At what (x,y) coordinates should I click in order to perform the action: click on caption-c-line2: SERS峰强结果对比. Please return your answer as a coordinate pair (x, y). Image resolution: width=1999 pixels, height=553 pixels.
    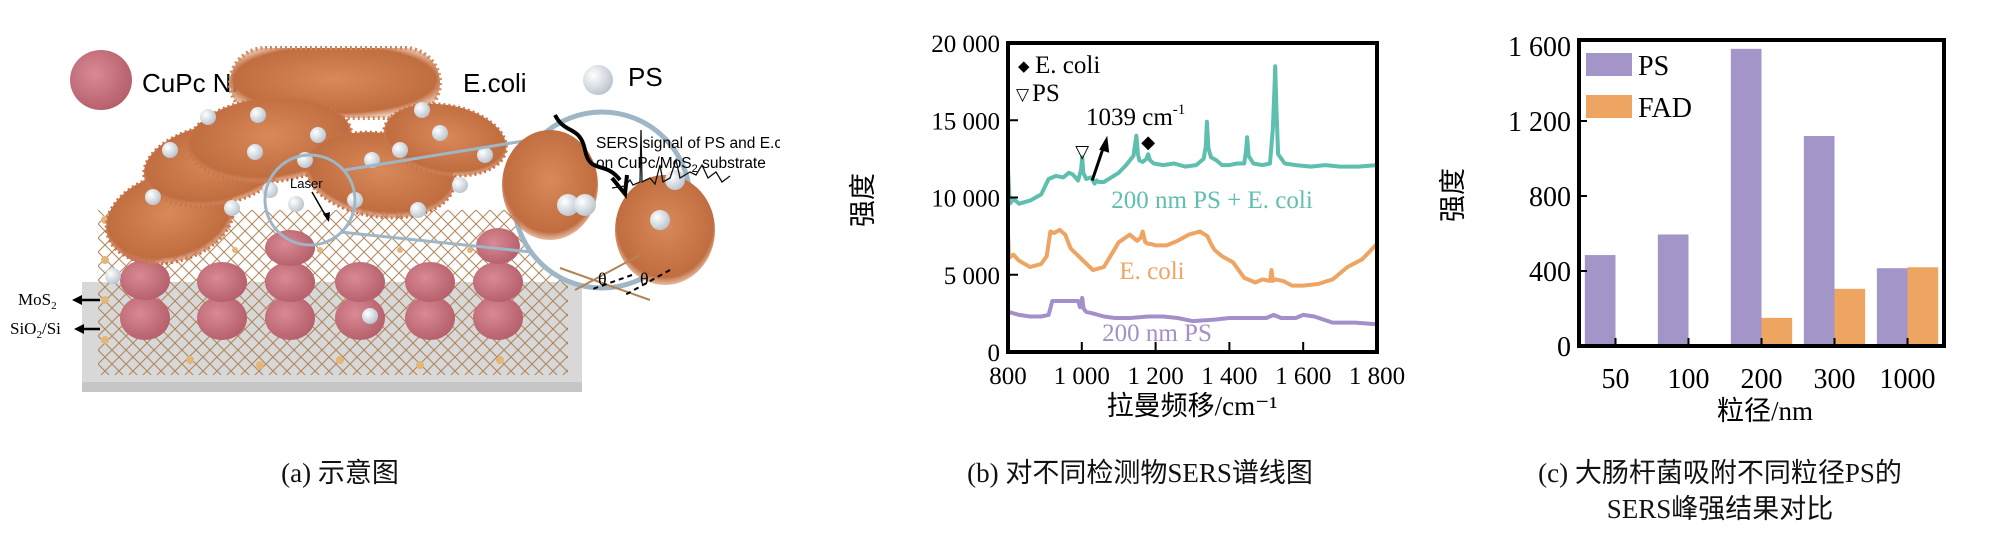
    Looking at the image, I should click on (1720, 509).